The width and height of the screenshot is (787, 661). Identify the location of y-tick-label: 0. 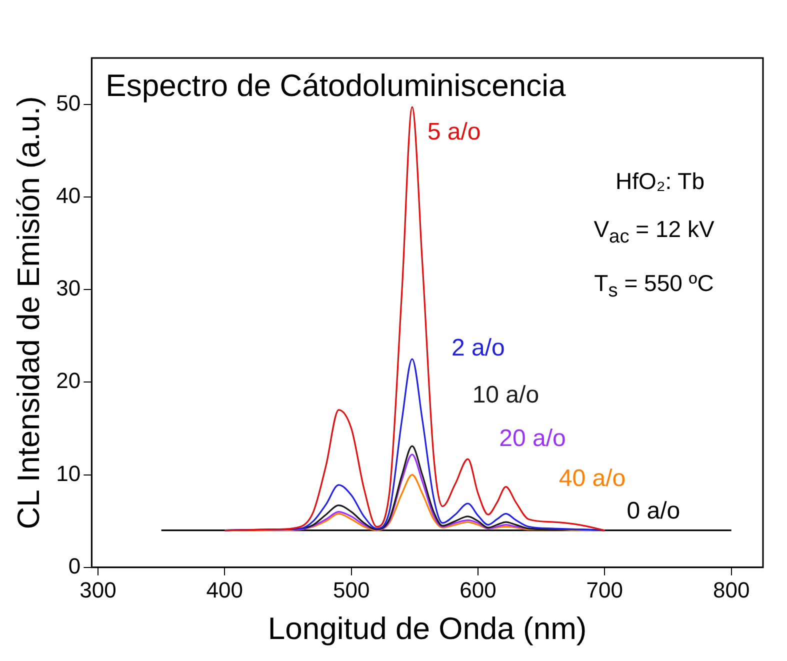
(74, 565).